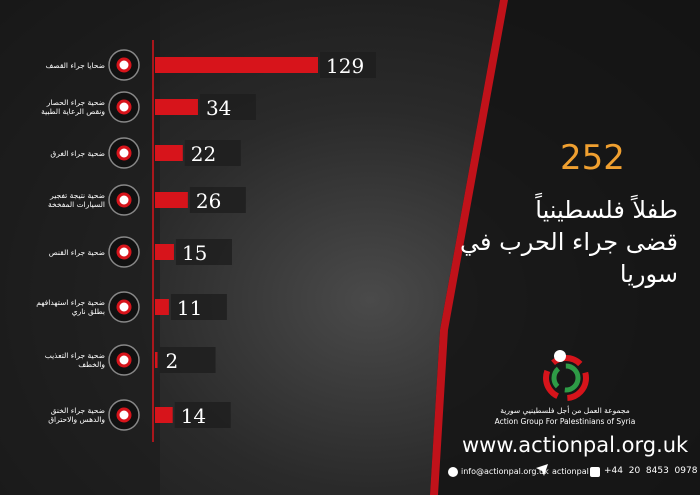 This screenshot has height=495, width=700. I want to click on headline-line: قضى جراء الحرب في, so click(569, 242).